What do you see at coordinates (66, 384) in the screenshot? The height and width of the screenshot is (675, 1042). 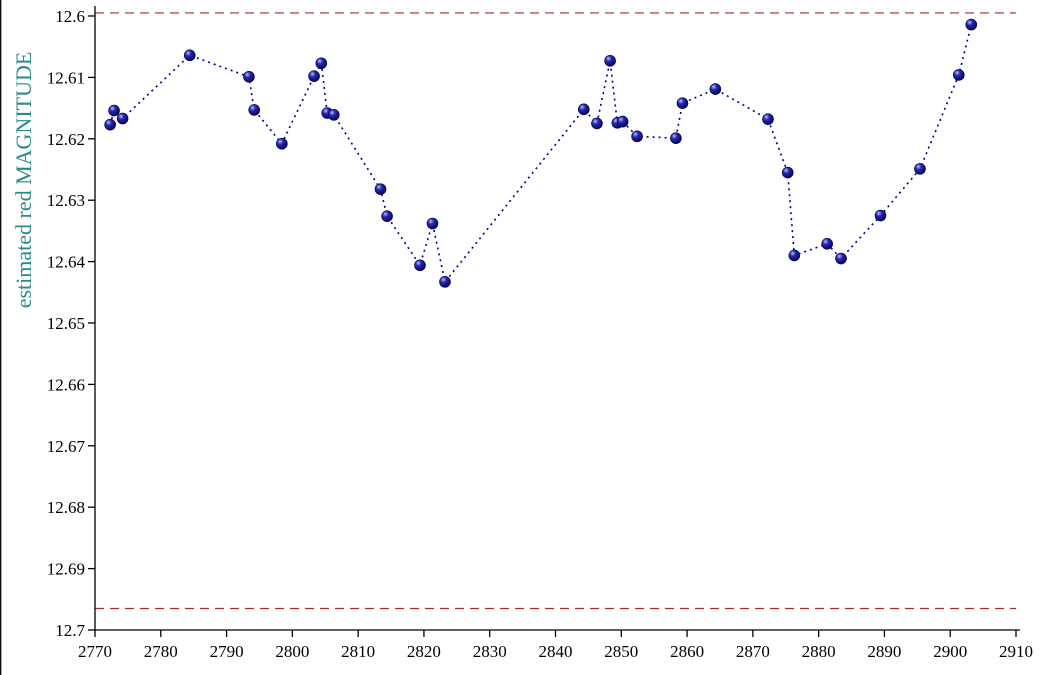 I see `y-tick-label: 12.66` at bounding box center [66, 384].